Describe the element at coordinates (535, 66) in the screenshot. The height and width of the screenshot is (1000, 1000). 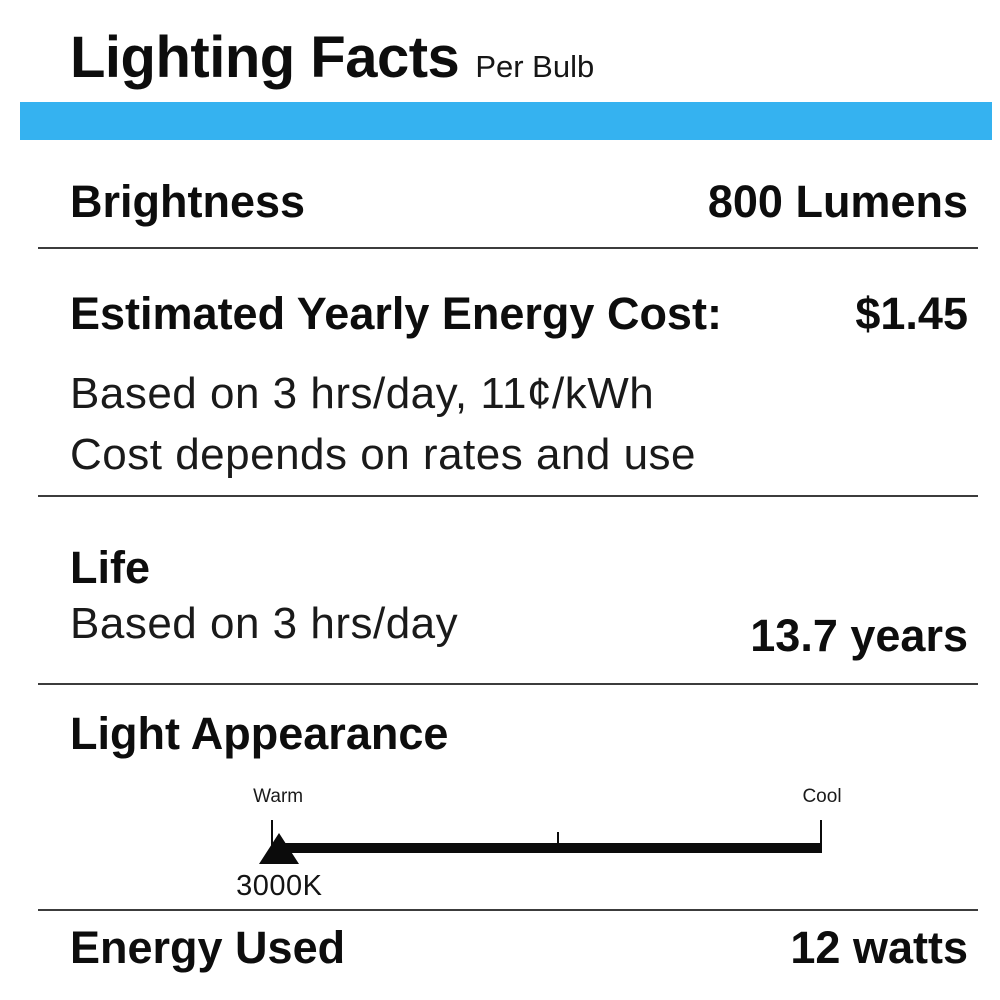
I see `page-subtitle: Per Bulb` at that location.